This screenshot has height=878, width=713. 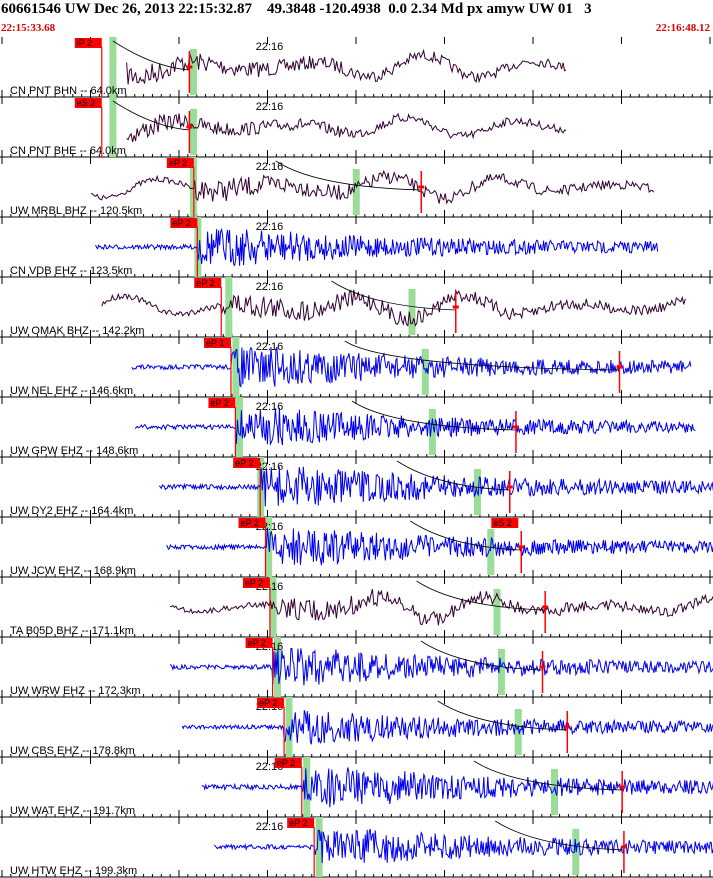 What do you see at coordinates (77, 331) in the screenshot?
I see `station-label: UW OMAK BHZ -- 142.2km` at bounding box center [77, 331].